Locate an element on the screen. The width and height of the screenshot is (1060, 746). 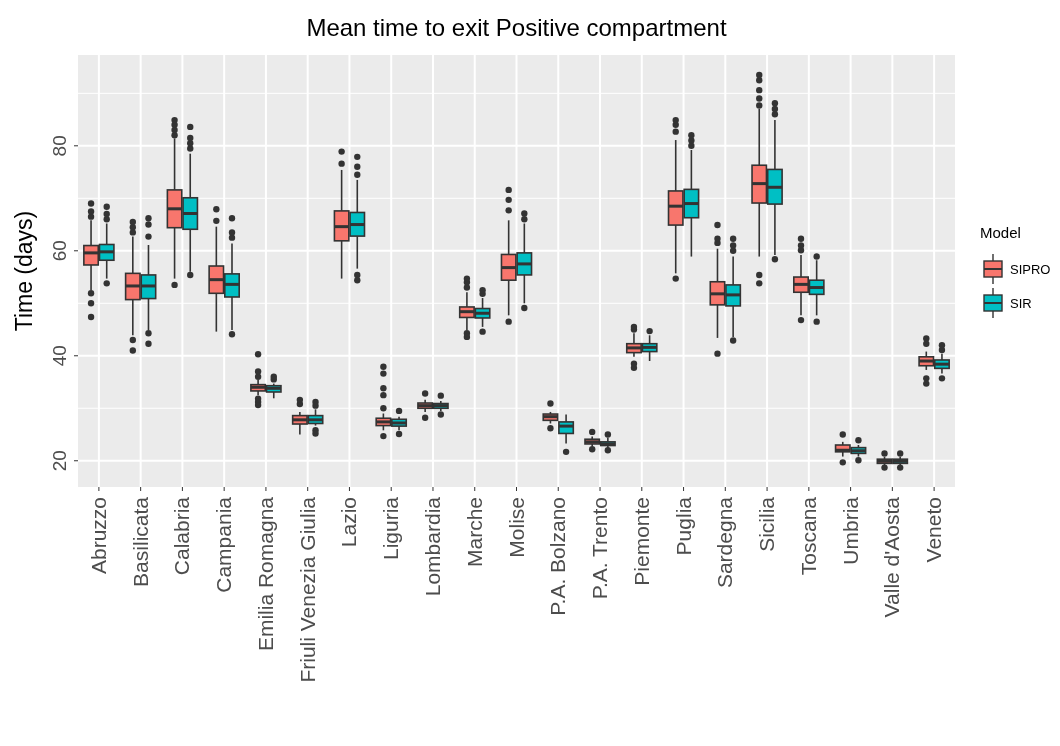
x-tick-label: Veneto is located at coordinates (934, 530).